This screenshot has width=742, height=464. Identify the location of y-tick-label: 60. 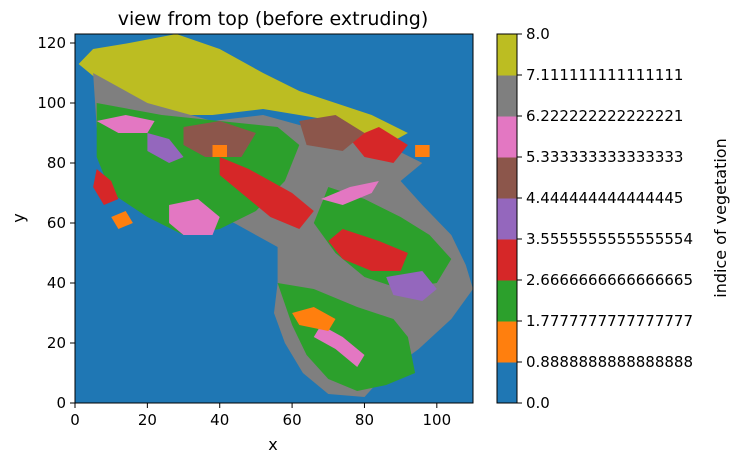
(56, 223).